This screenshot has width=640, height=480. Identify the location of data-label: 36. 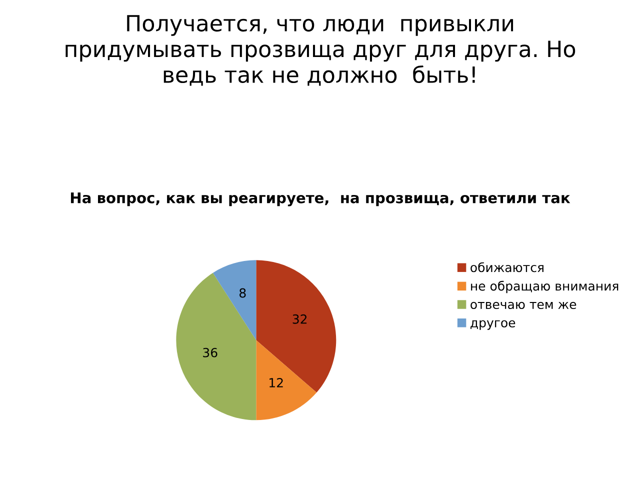
(210, 353).